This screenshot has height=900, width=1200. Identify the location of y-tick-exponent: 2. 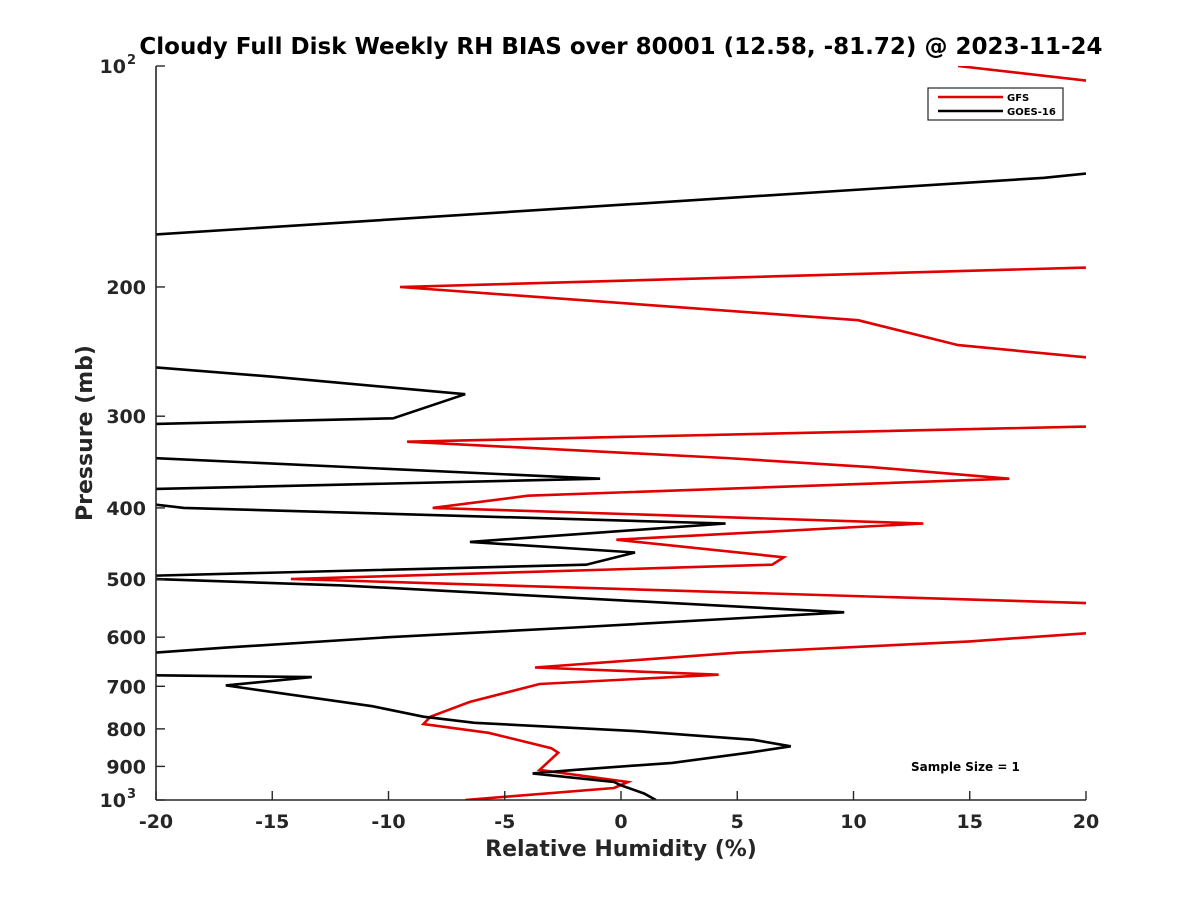
(131, 60).